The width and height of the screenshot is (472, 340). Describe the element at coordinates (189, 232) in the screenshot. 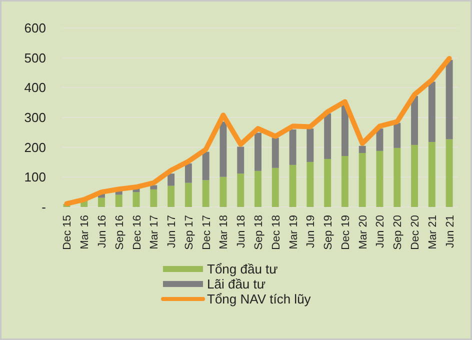

I see `x-tick-label: Sep 17` at that location.